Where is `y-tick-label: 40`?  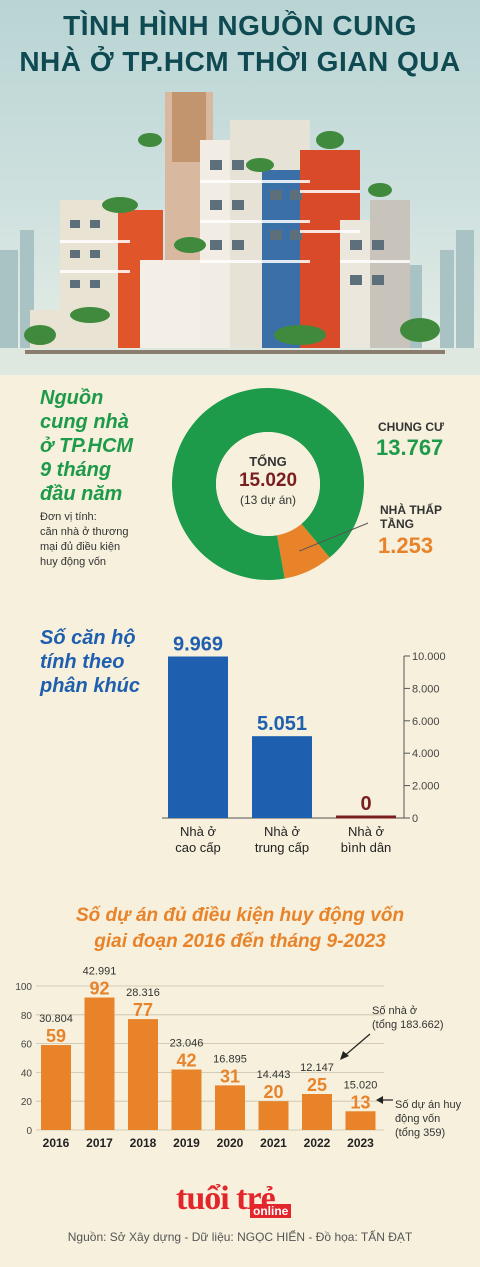 y-tick-label: 40 is located at coordinates (27, 1073).